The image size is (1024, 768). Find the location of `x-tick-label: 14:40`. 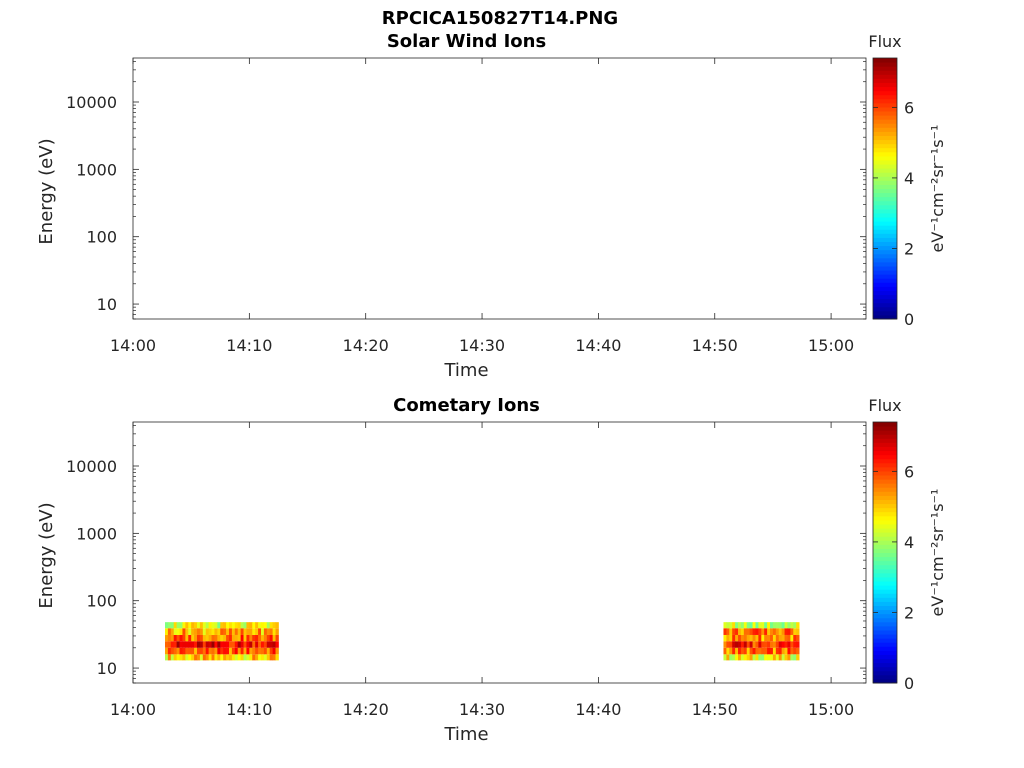

x-tick-label: 14:40 is located at coordinates (598, 709).